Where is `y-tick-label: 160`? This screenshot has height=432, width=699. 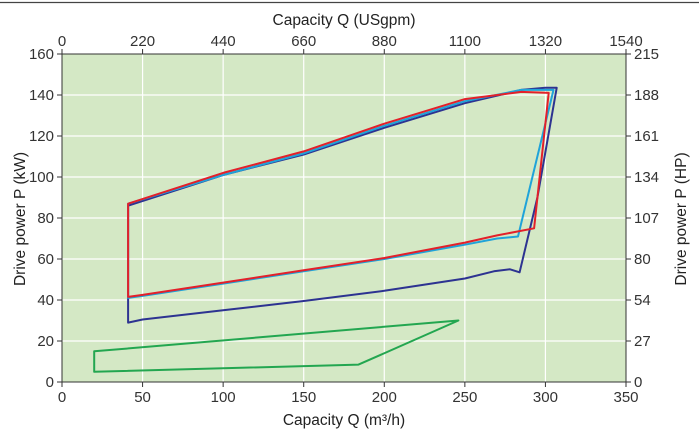 y-tick-label: 160 is located at coordinates (41, 54).